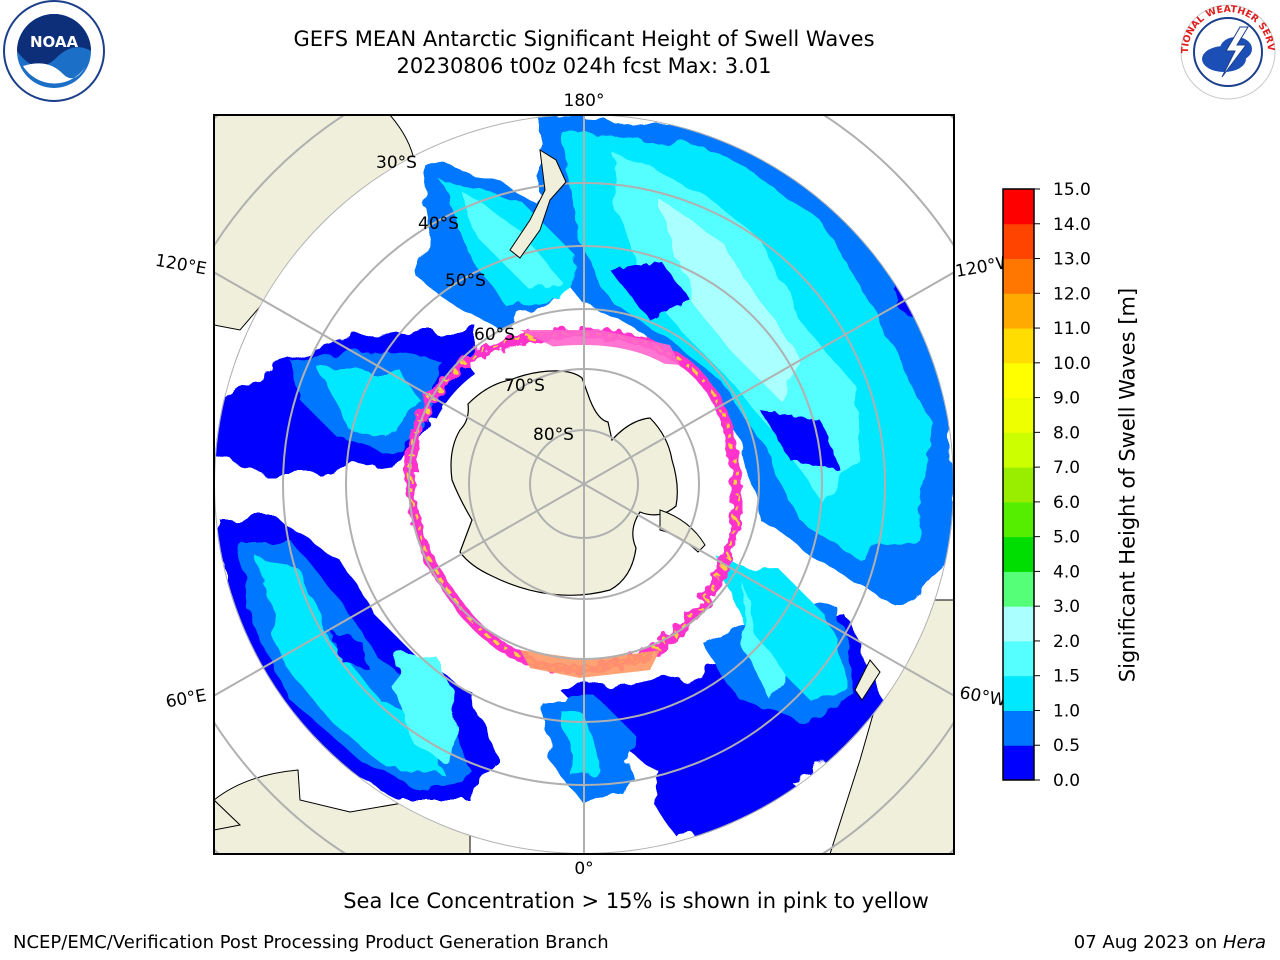 The width and height of the screenshot is (1280, 960). Describe the element at coordinates (1066, 746) in the screenshot. I see `colorbar-tick-label: 0.5` at that location.